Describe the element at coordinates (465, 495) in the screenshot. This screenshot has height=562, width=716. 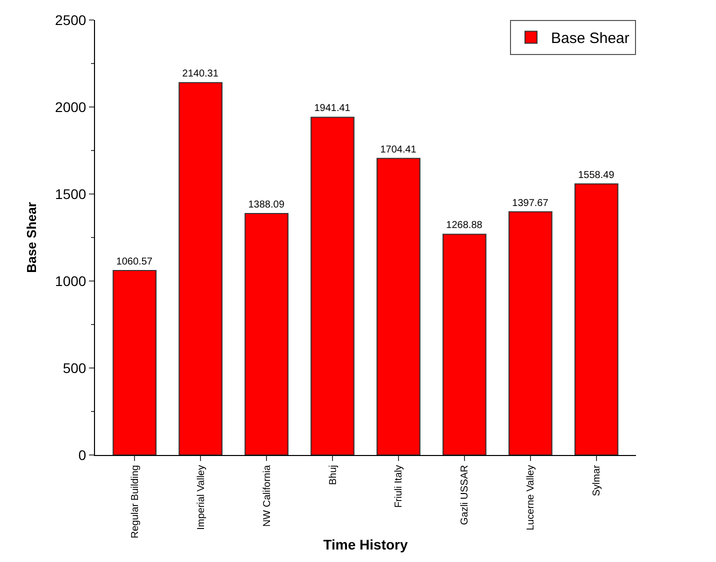
I see `x-tick-label: Gazli USSAR` at that location.